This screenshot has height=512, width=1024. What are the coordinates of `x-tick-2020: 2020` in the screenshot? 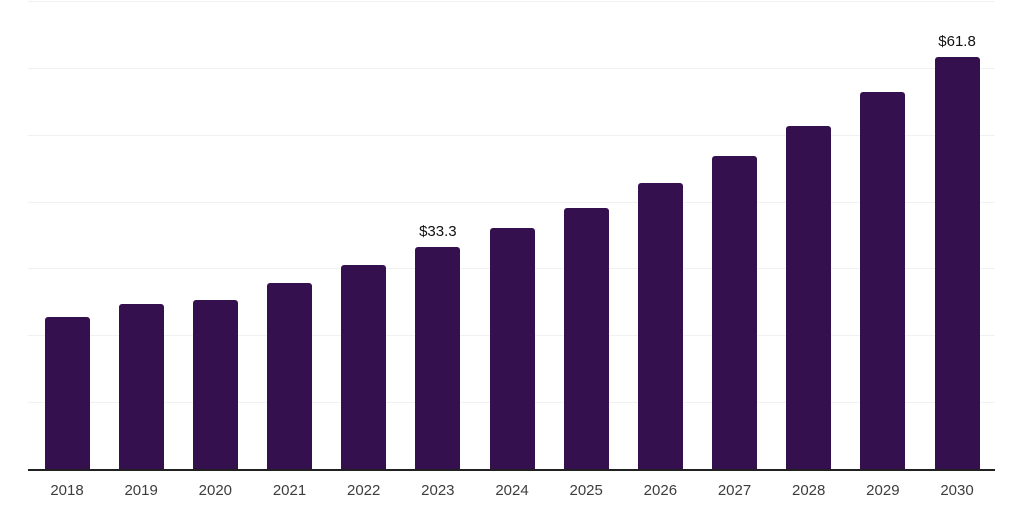 It's located at (215, 490).